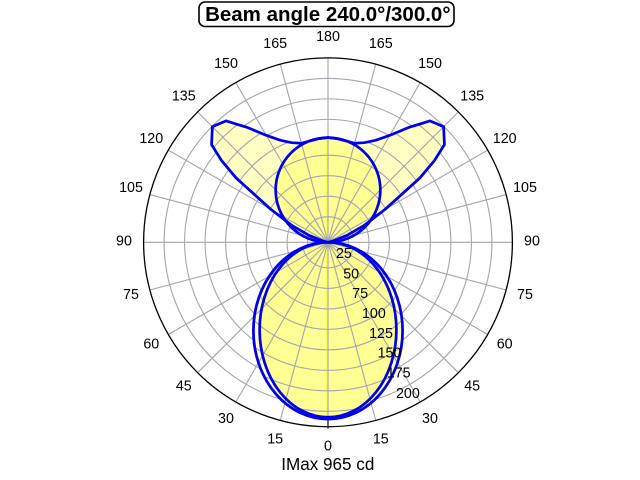  I want to click on svg-text: Beam angle 240.0°/300.0°, so click(327, 14).